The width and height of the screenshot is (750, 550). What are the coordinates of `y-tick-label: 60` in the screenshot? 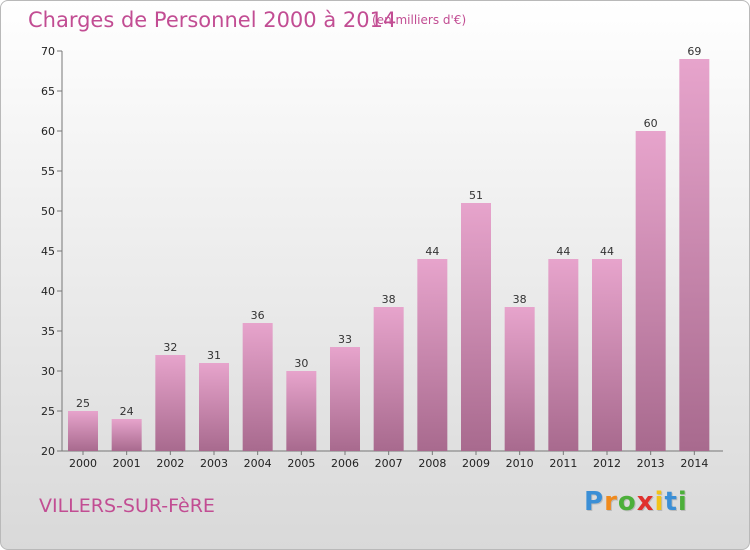 It's located at (48, 131).